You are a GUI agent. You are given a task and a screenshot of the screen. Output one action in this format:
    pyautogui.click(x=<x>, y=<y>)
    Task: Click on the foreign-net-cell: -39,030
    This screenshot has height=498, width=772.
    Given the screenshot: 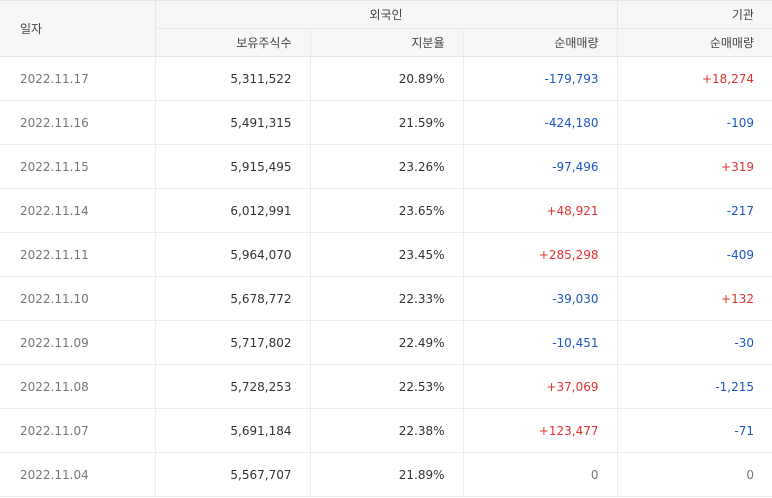 What is the action you would take?
    pyautogui.click(x=540, y=298)
    